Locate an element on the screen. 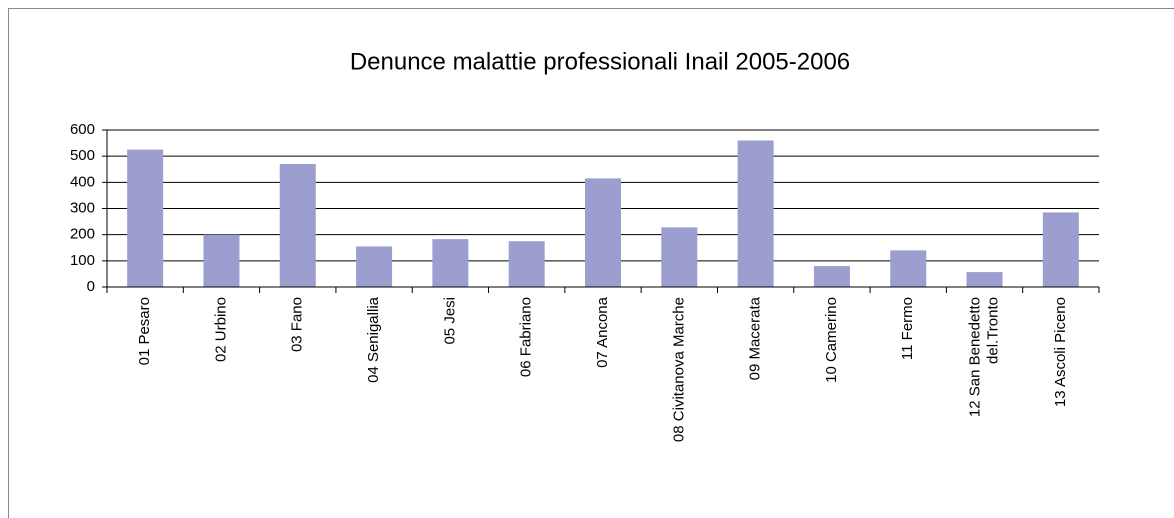  x-tick-label: 05 Jesi is located at coordinates (449, 321).